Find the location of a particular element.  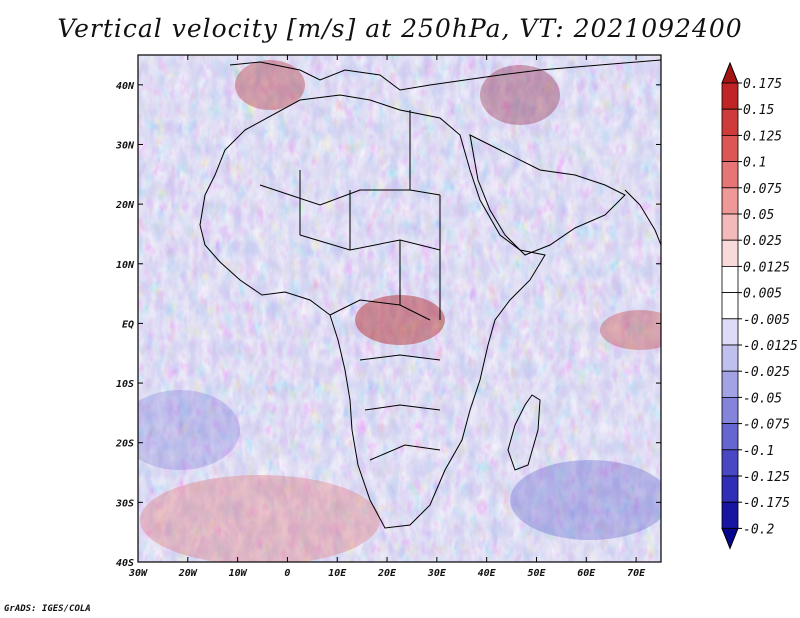

lon-label: 30W is located at coordinates (138, 573).